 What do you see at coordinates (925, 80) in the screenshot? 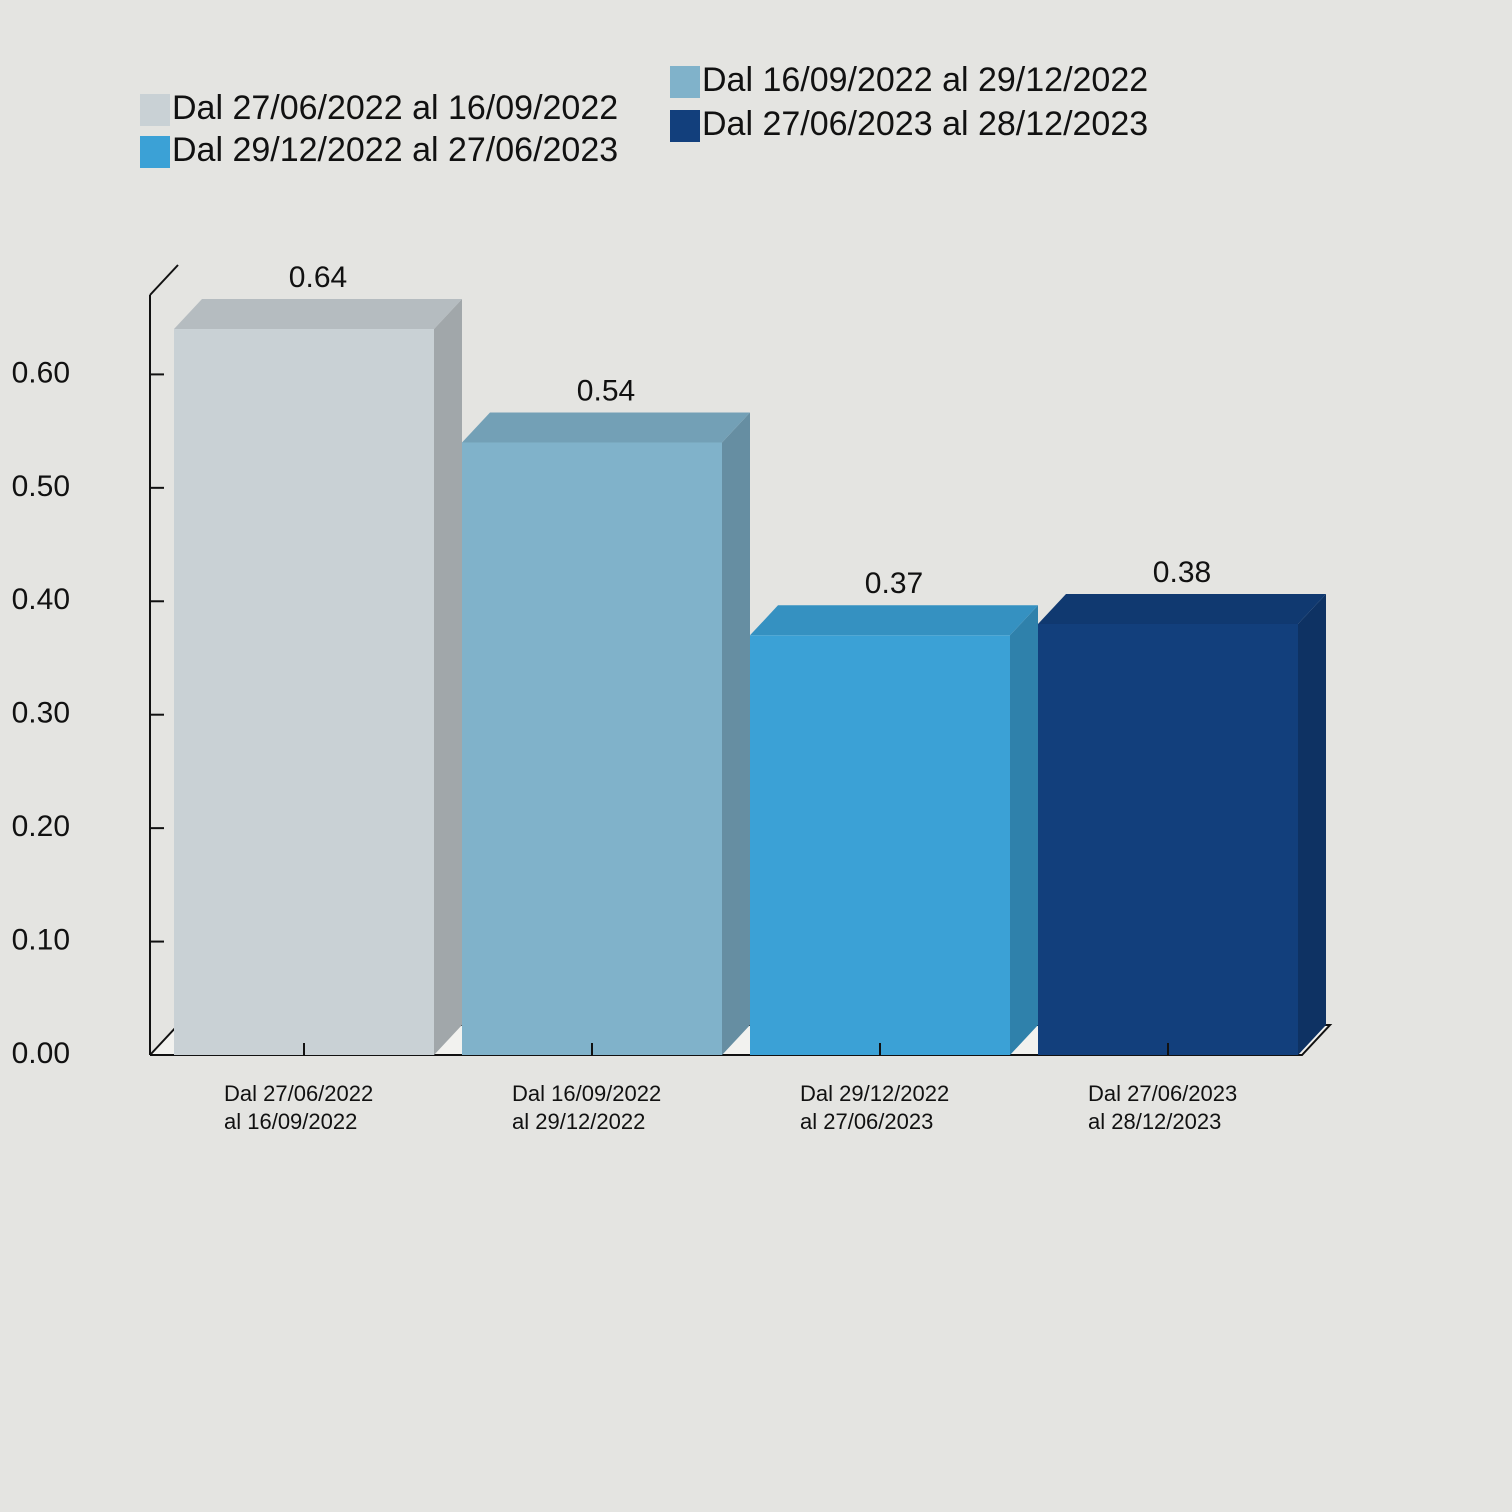
I see `legend-label: Dal 16/09/2022 al 29/12/2022` at bounding box center [925, 80].